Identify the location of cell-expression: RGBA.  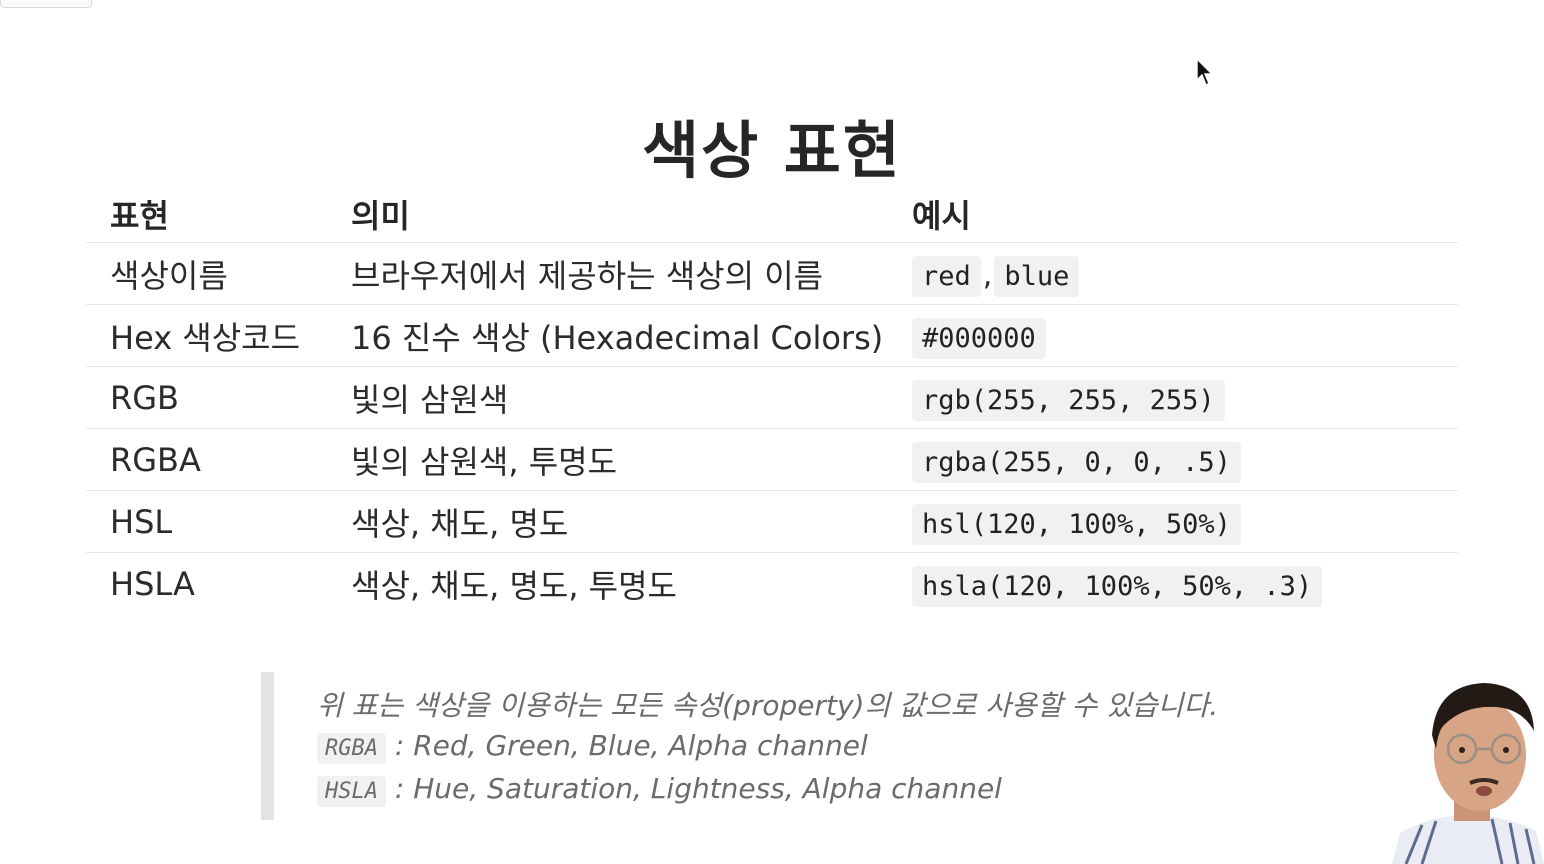
(206, 459).